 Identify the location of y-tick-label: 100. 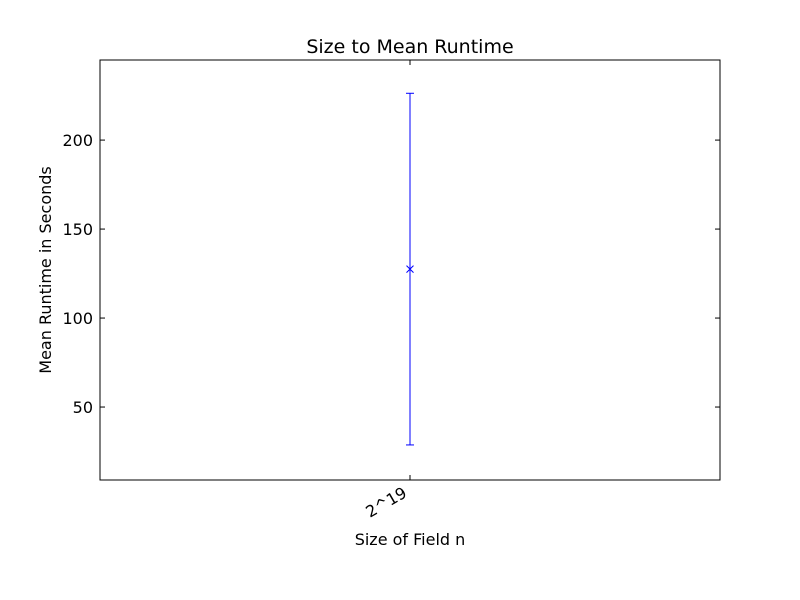
(77, 318).